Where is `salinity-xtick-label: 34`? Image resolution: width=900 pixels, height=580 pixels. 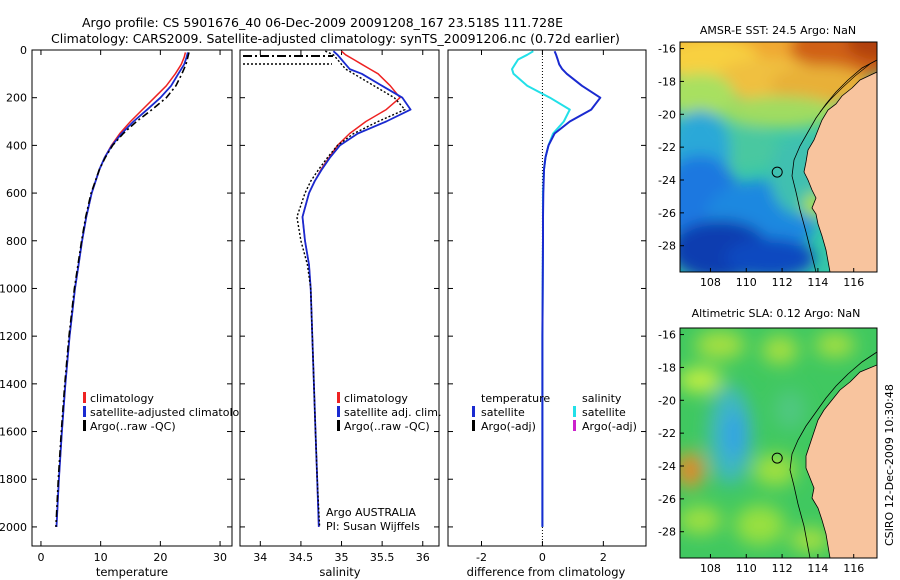 salinity-xtick-label: 34 is located at coordinates (260, 557).